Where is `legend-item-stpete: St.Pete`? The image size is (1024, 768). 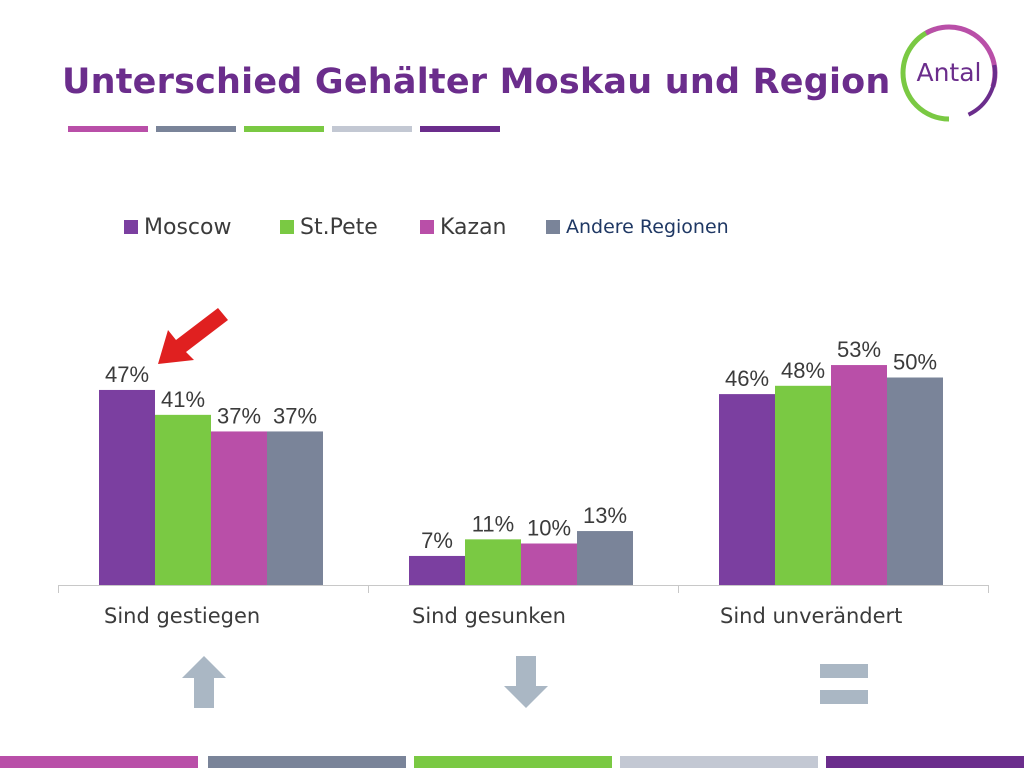 legend-item-stpete: St.Pete is located at coordinates (329, 227).